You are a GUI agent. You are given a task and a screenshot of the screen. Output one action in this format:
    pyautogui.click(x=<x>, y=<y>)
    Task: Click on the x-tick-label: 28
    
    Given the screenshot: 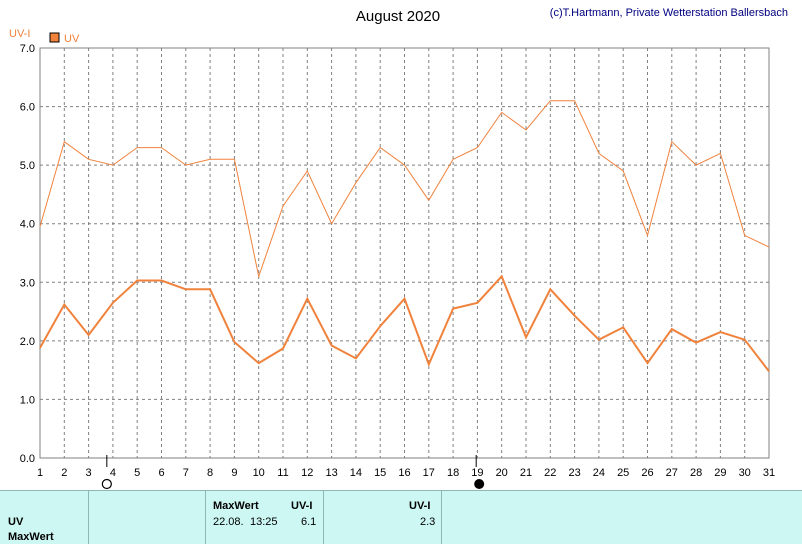 What is the action you would take?
    pyautogui.click(x=696, y=473)
    